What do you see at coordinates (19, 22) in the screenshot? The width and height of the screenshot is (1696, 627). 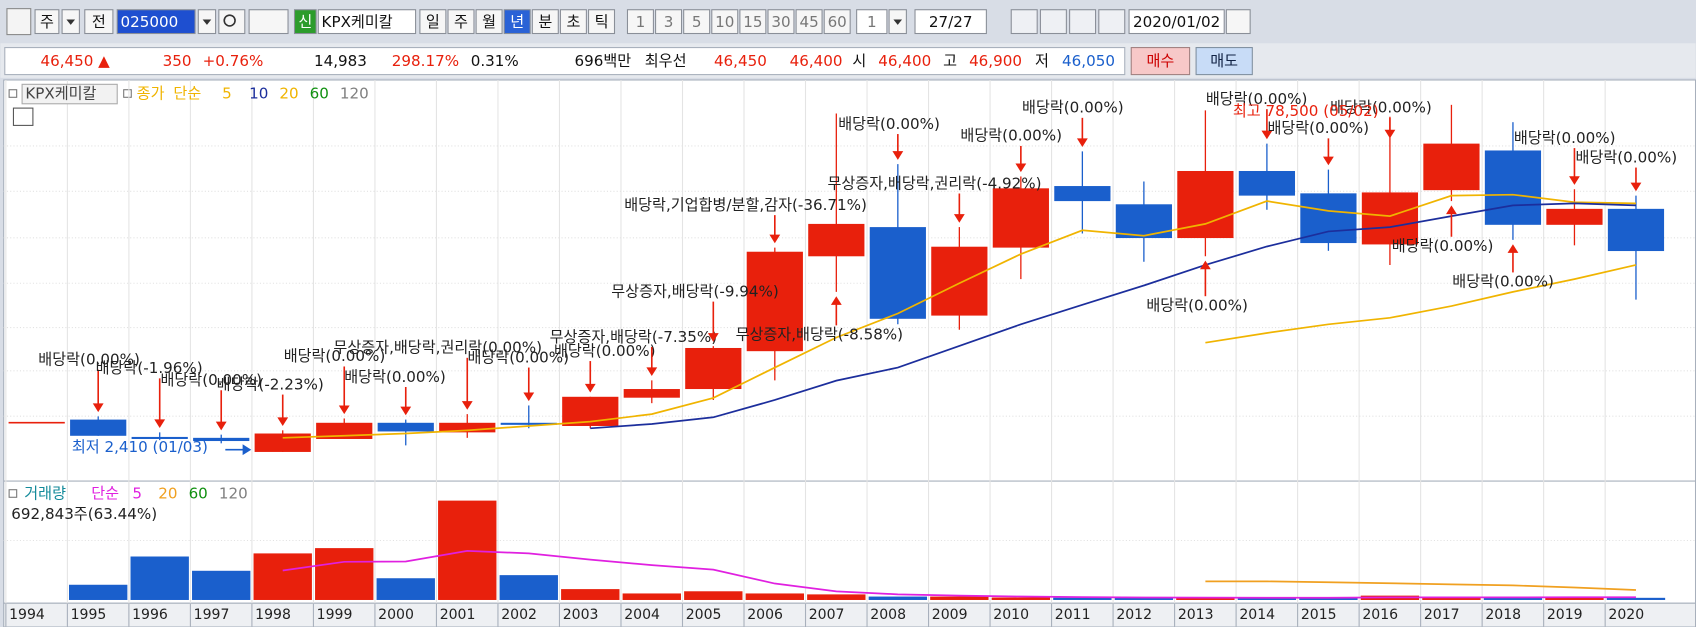 I see `window-icon` at bounding box center [19, 22].